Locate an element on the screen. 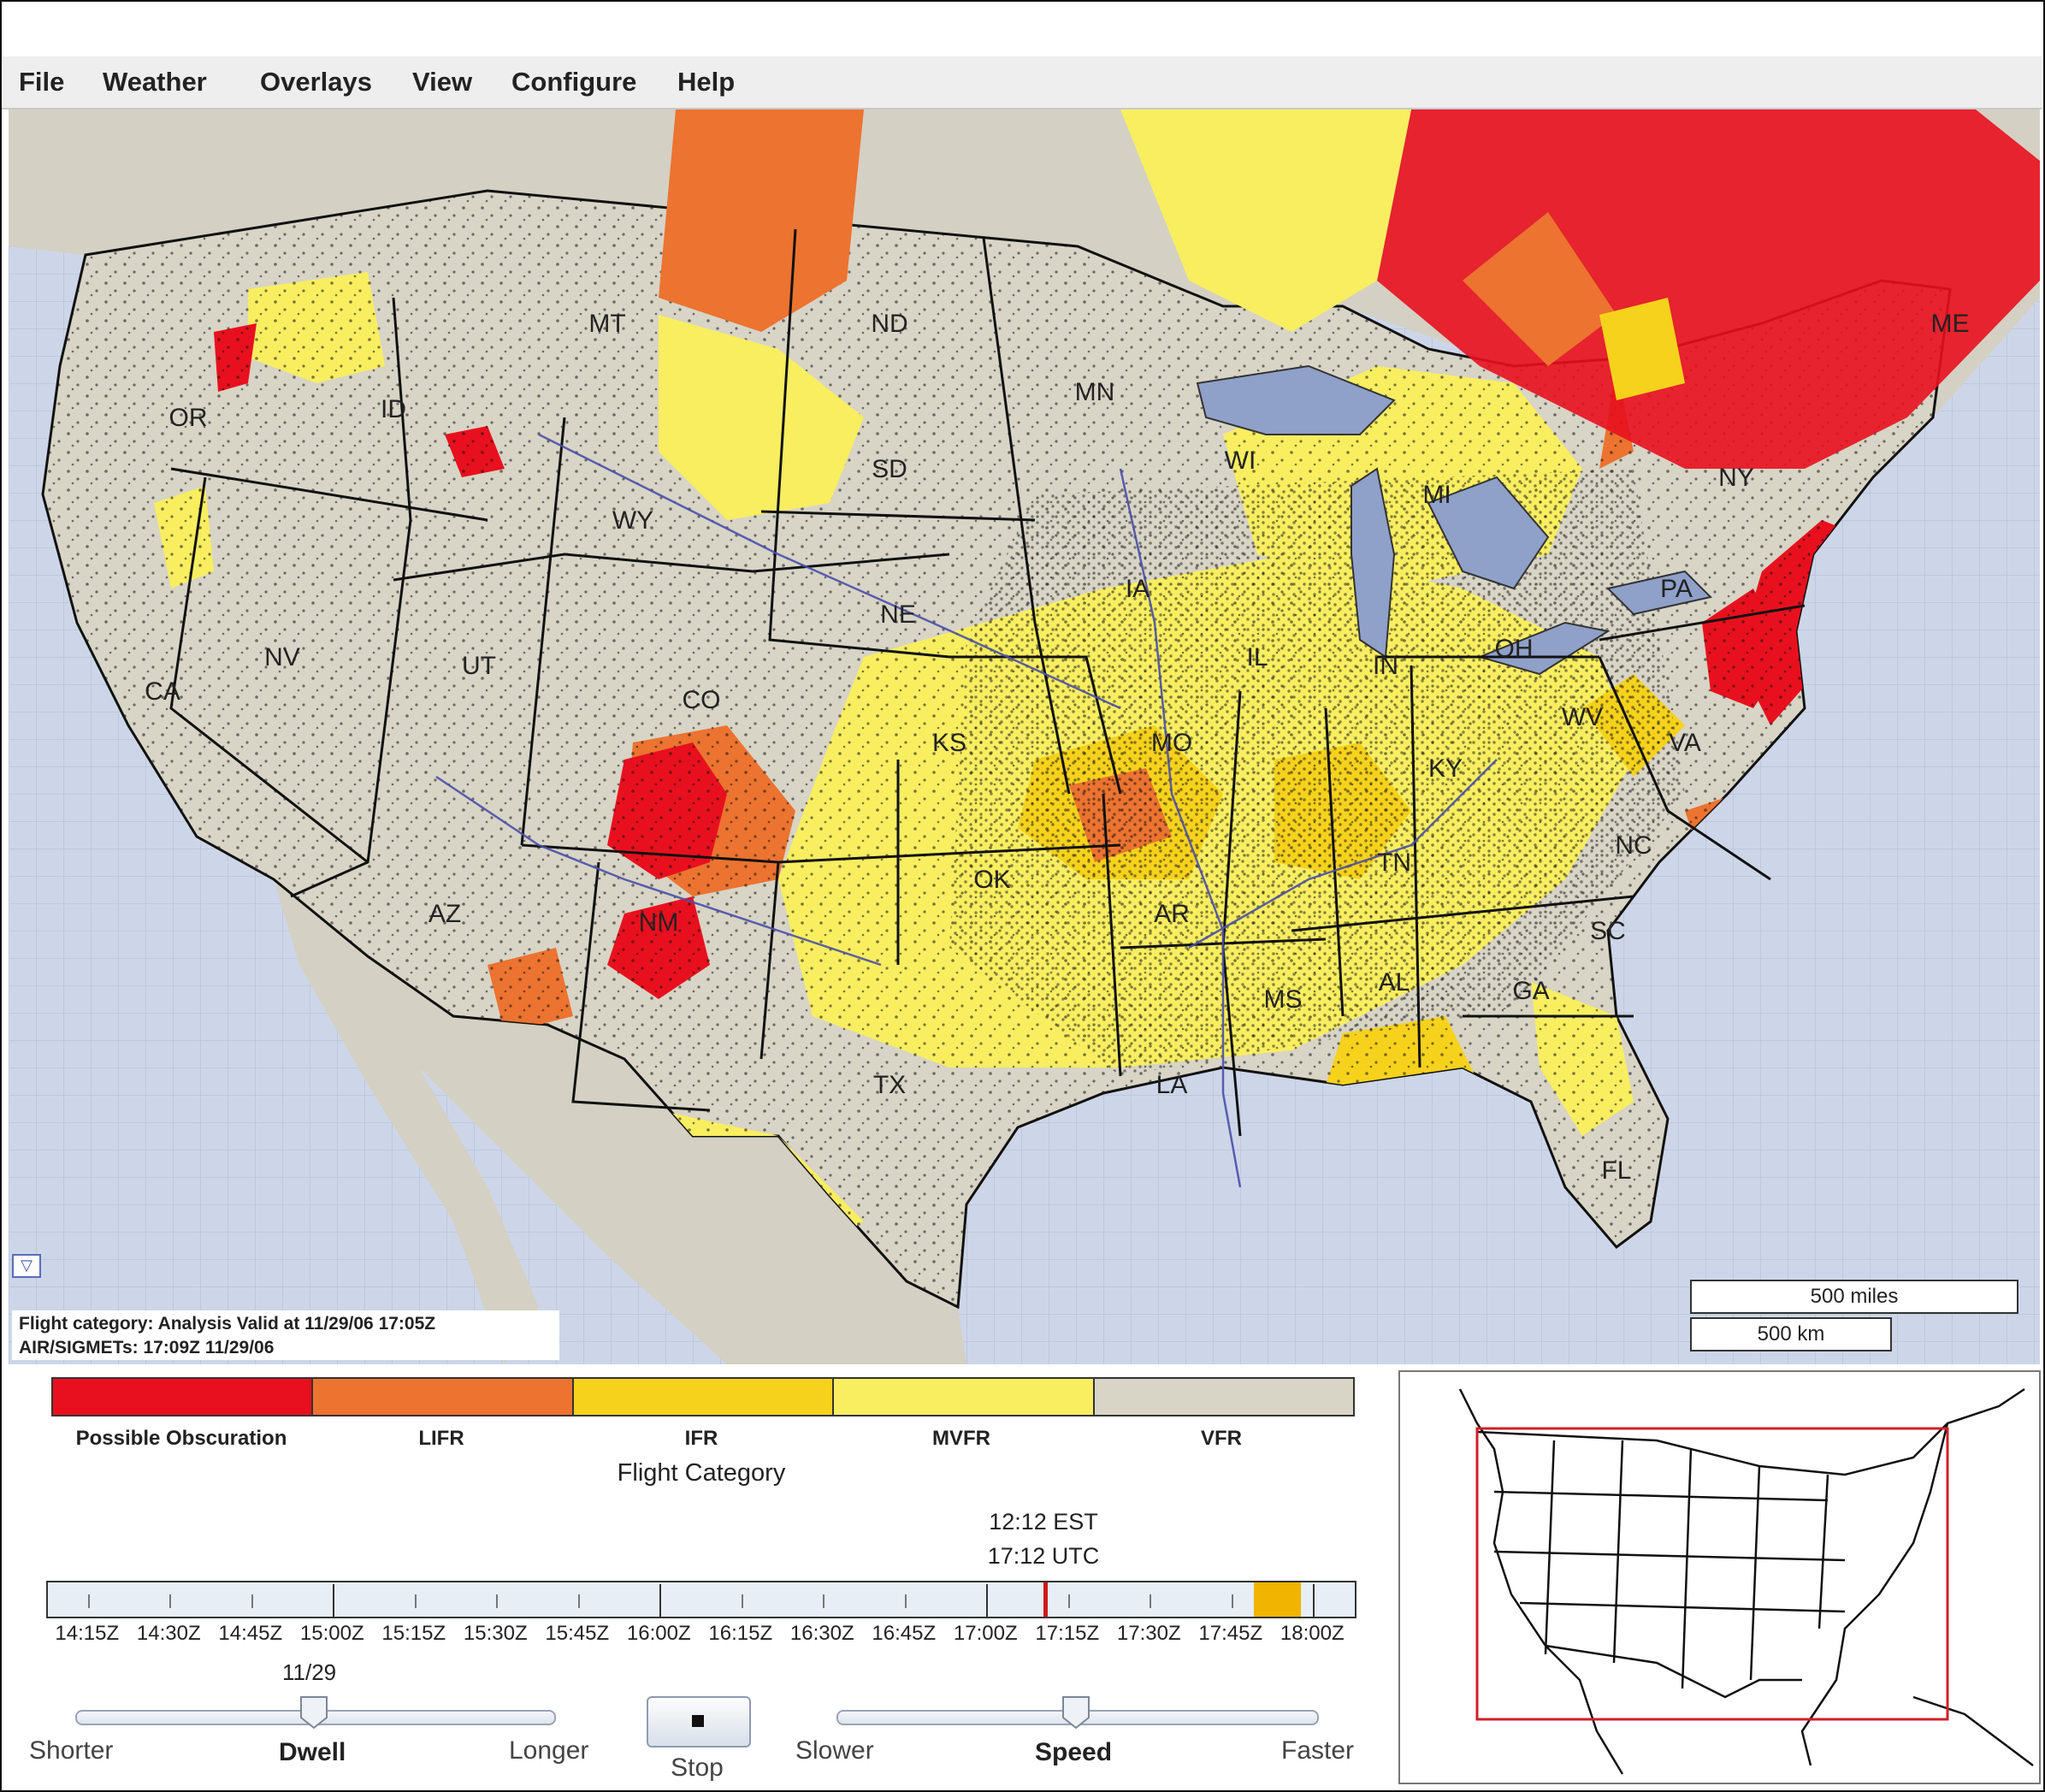  state-label-mo: MO is located at coordinates (1171, 743).